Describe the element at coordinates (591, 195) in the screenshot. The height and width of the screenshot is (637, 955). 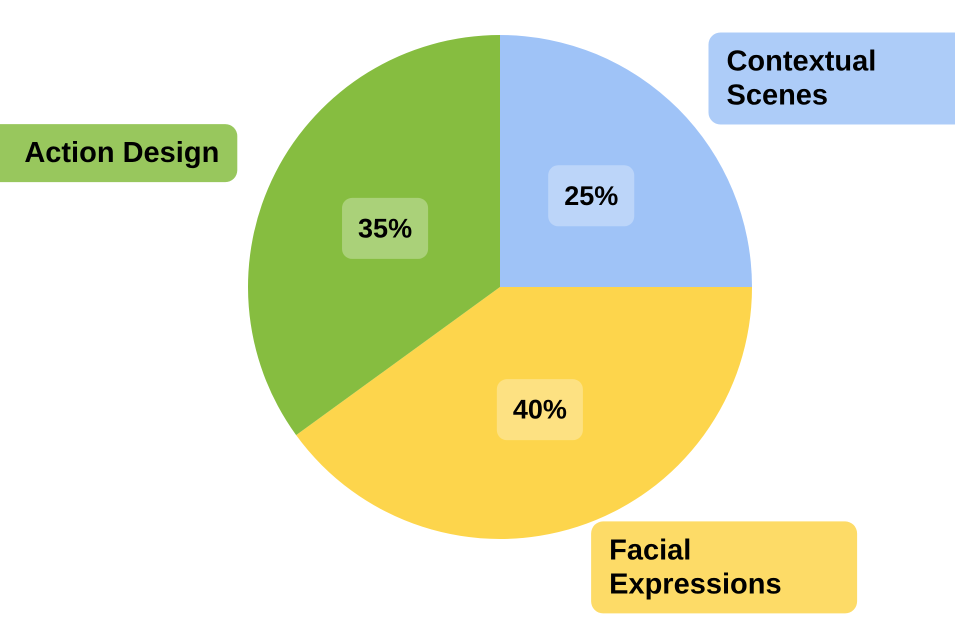
I see `data-label: 25%` at that location.